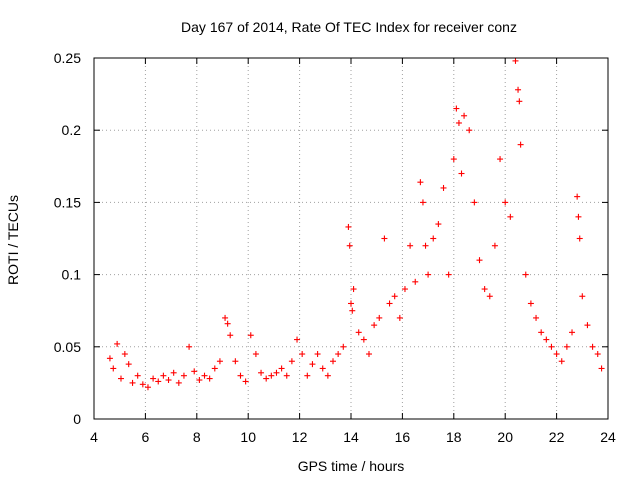  What do you see at coordinates (72, 130) in the screenshot?
I see `y-tick-label: 0.2` at bounding box center [72, 130].